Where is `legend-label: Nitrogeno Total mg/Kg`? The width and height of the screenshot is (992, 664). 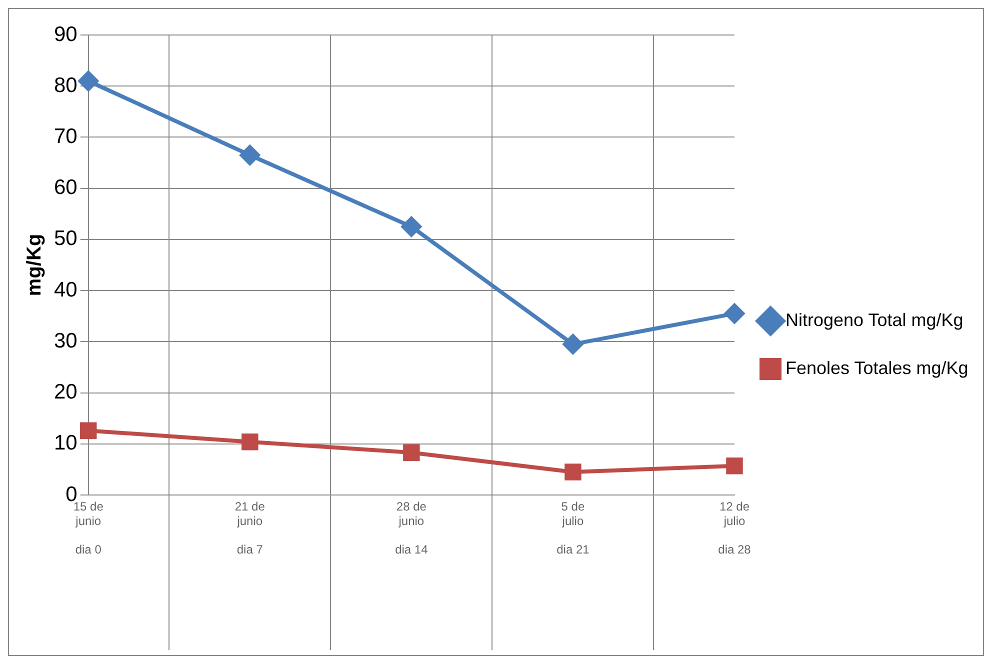
legend-label: Nitrogeno Total mg/Kg is located at coordinates (875, 320).